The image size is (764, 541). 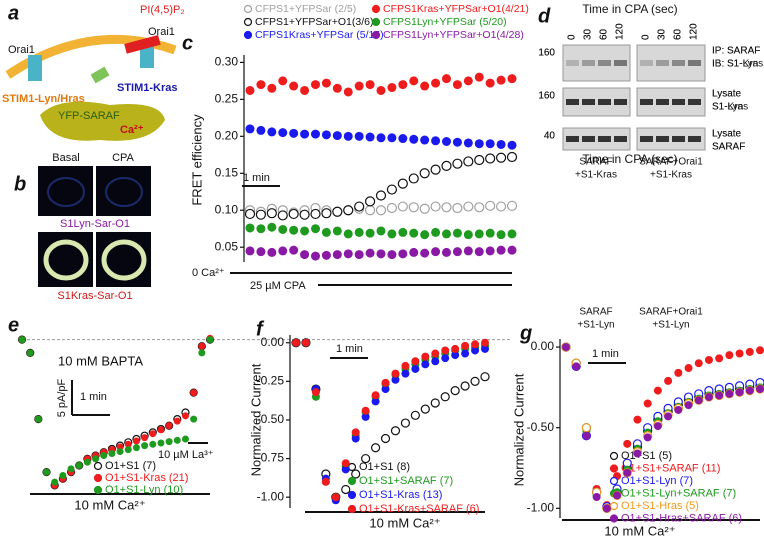 I want to click on annotation: 5 pA/pF, so click(x=62, y=397).